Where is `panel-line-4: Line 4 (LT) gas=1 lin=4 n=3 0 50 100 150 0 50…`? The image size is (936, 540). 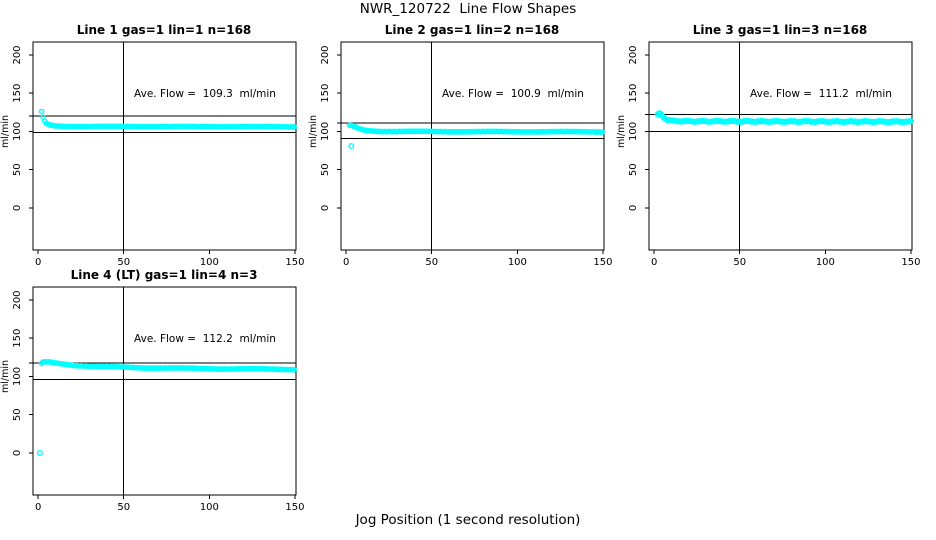 panel-line-4: Line 4 (LT) gas=1 lin=4 n=3 0 50 100 150 0 50… is located at coordinates (154, 387).